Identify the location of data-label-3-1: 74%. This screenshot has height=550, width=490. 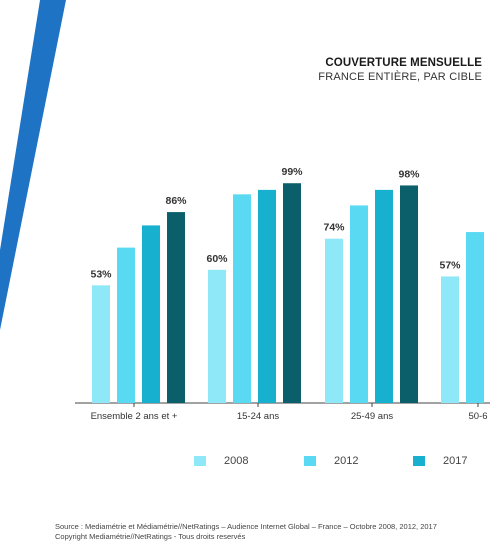
(334, 228).